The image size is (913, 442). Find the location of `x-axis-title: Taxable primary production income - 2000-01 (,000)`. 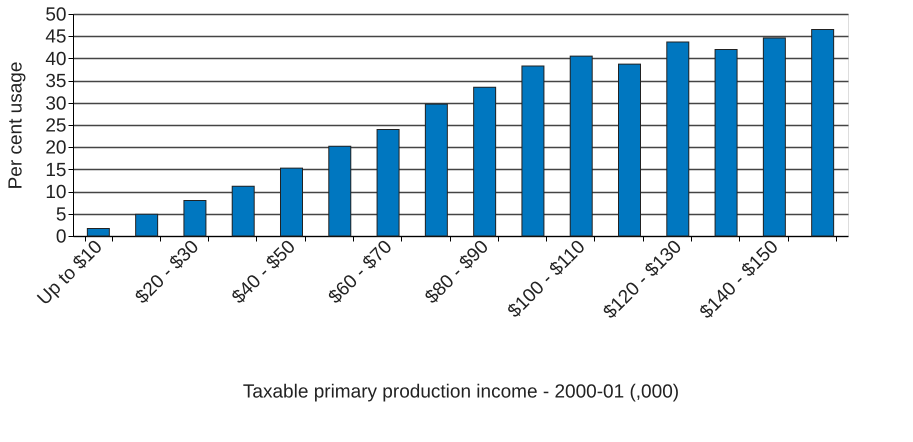

x-axis-title: Taxable primary production income - 2000-01 (,000) is located at coordinates (461, 391).